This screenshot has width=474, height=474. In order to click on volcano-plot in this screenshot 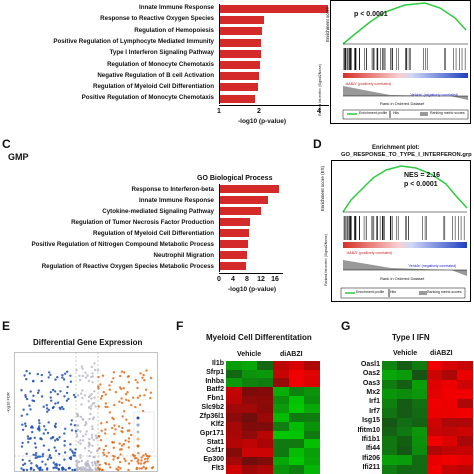, I will do `click(86, 412)`.